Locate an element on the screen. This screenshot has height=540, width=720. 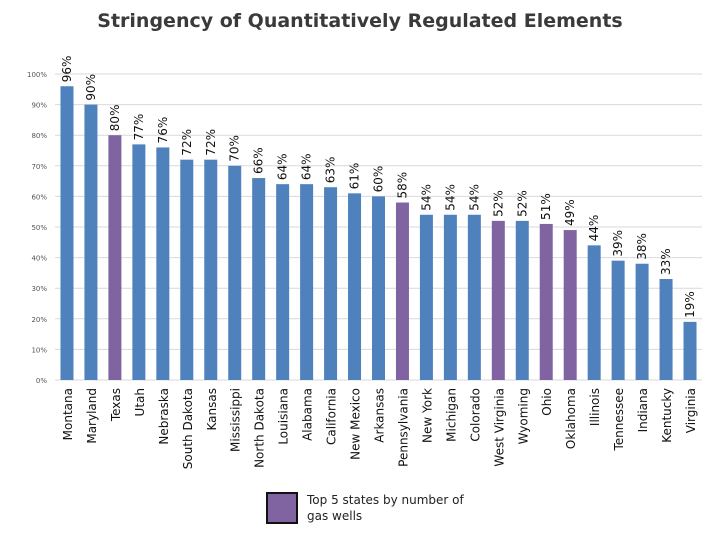
data-label: 44% is located at coordinates (594, 228).